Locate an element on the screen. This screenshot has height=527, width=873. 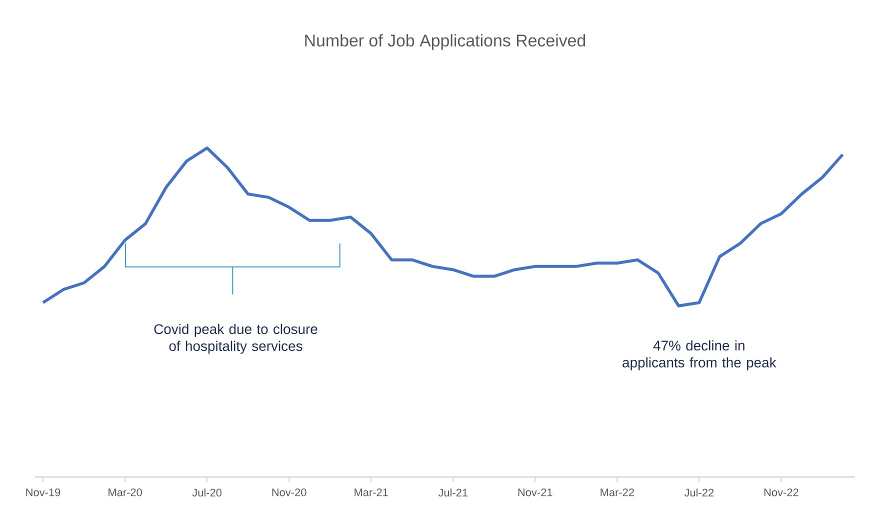
x-tick-label: Mar-22 is located at coordinates (617, 492).